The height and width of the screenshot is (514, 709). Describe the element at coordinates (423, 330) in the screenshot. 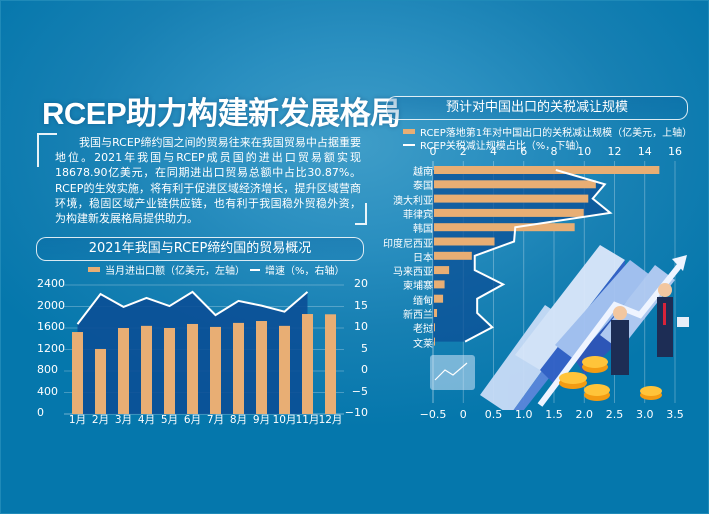

I see `country-label: 老挝` at that location.